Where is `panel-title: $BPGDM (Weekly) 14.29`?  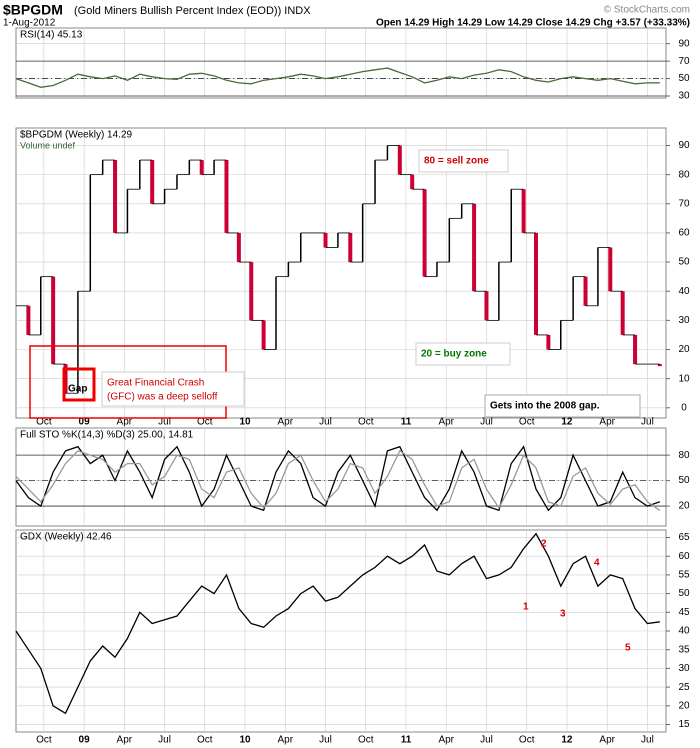 panel-title: $BPGDM (Weekly) 14.29 is located at coordinates (76, 135).